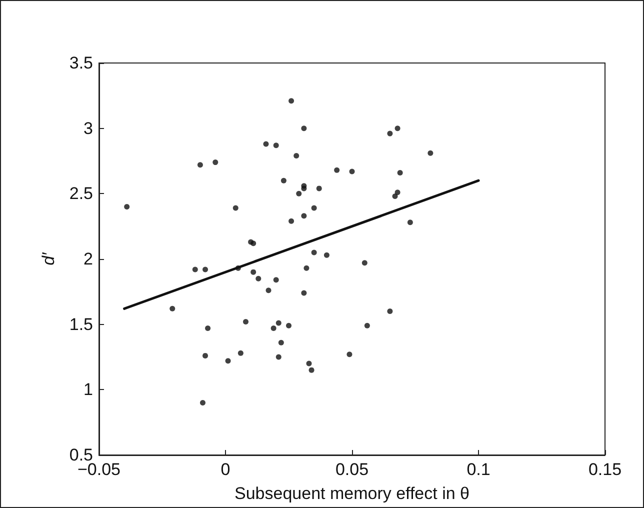 The width and height of the screenshot is (644, 508). I want to click on y-tick-label: 2, so click(88, 259).